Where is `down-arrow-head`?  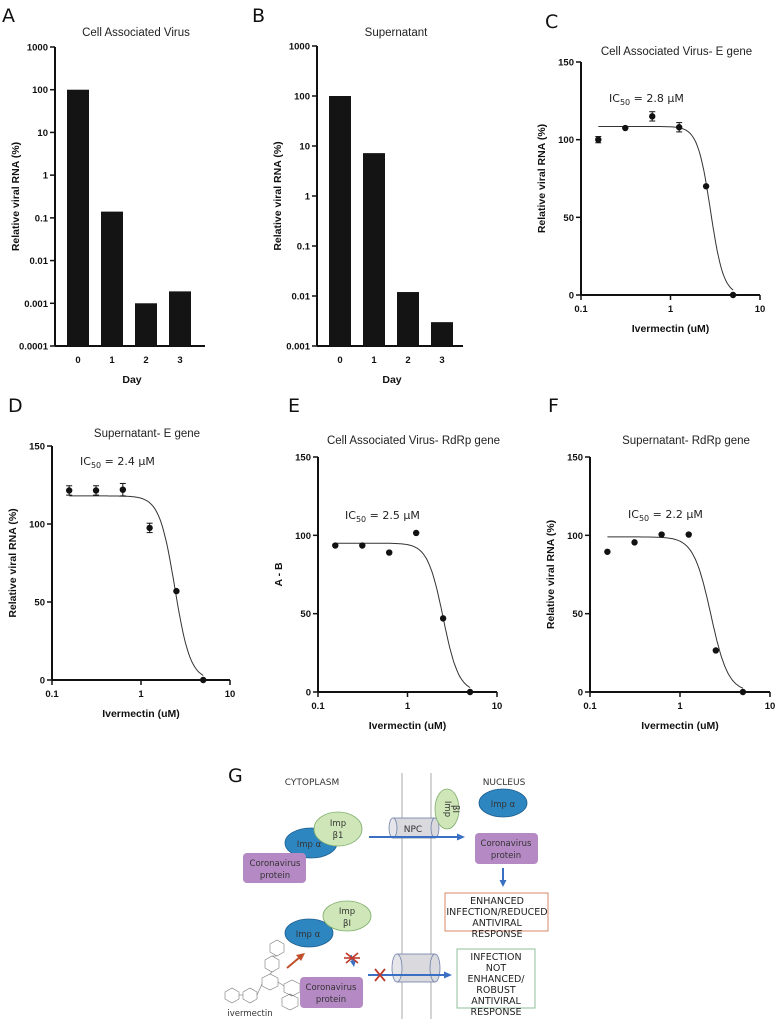 down-arrow-head is located at coordinates (503, 883).